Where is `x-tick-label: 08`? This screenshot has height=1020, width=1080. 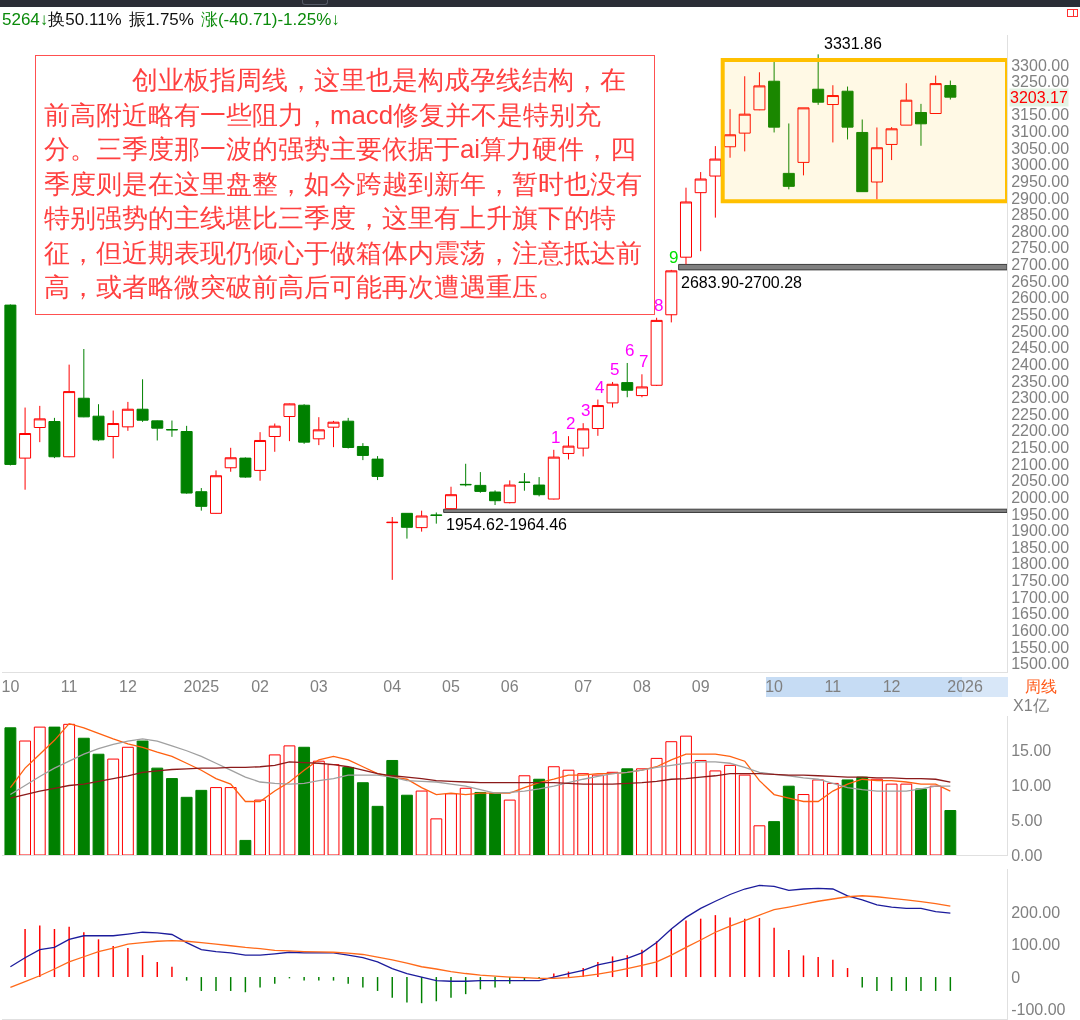
x-tick-label: 08 is located at coordinates (642, 687).